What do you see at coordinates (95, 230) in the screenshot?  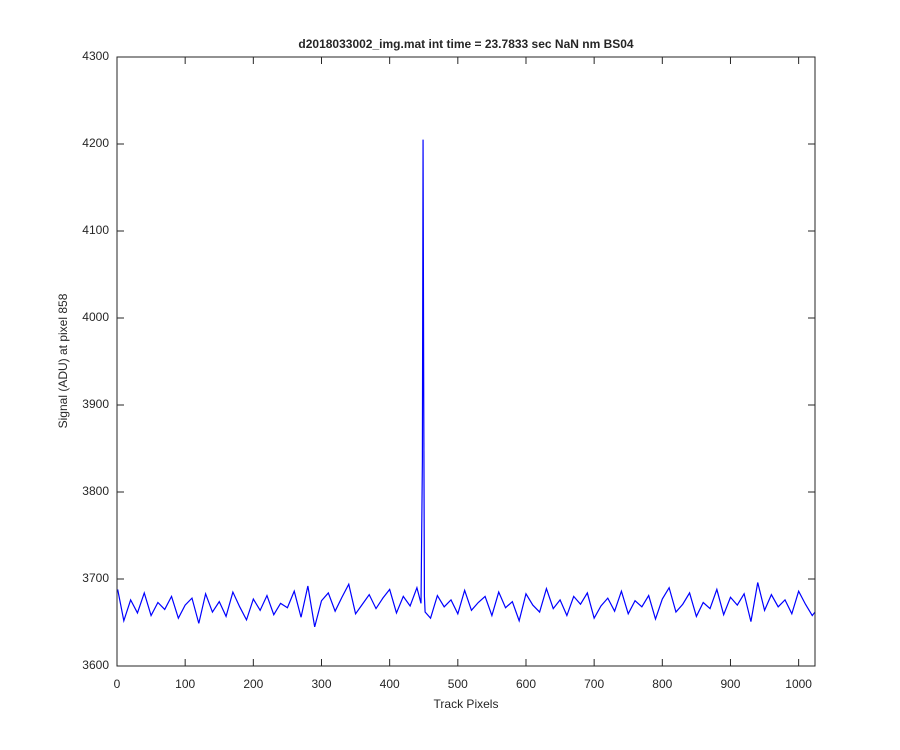 I see `y-tick-label: 4100` at bounding box center [95, 230].